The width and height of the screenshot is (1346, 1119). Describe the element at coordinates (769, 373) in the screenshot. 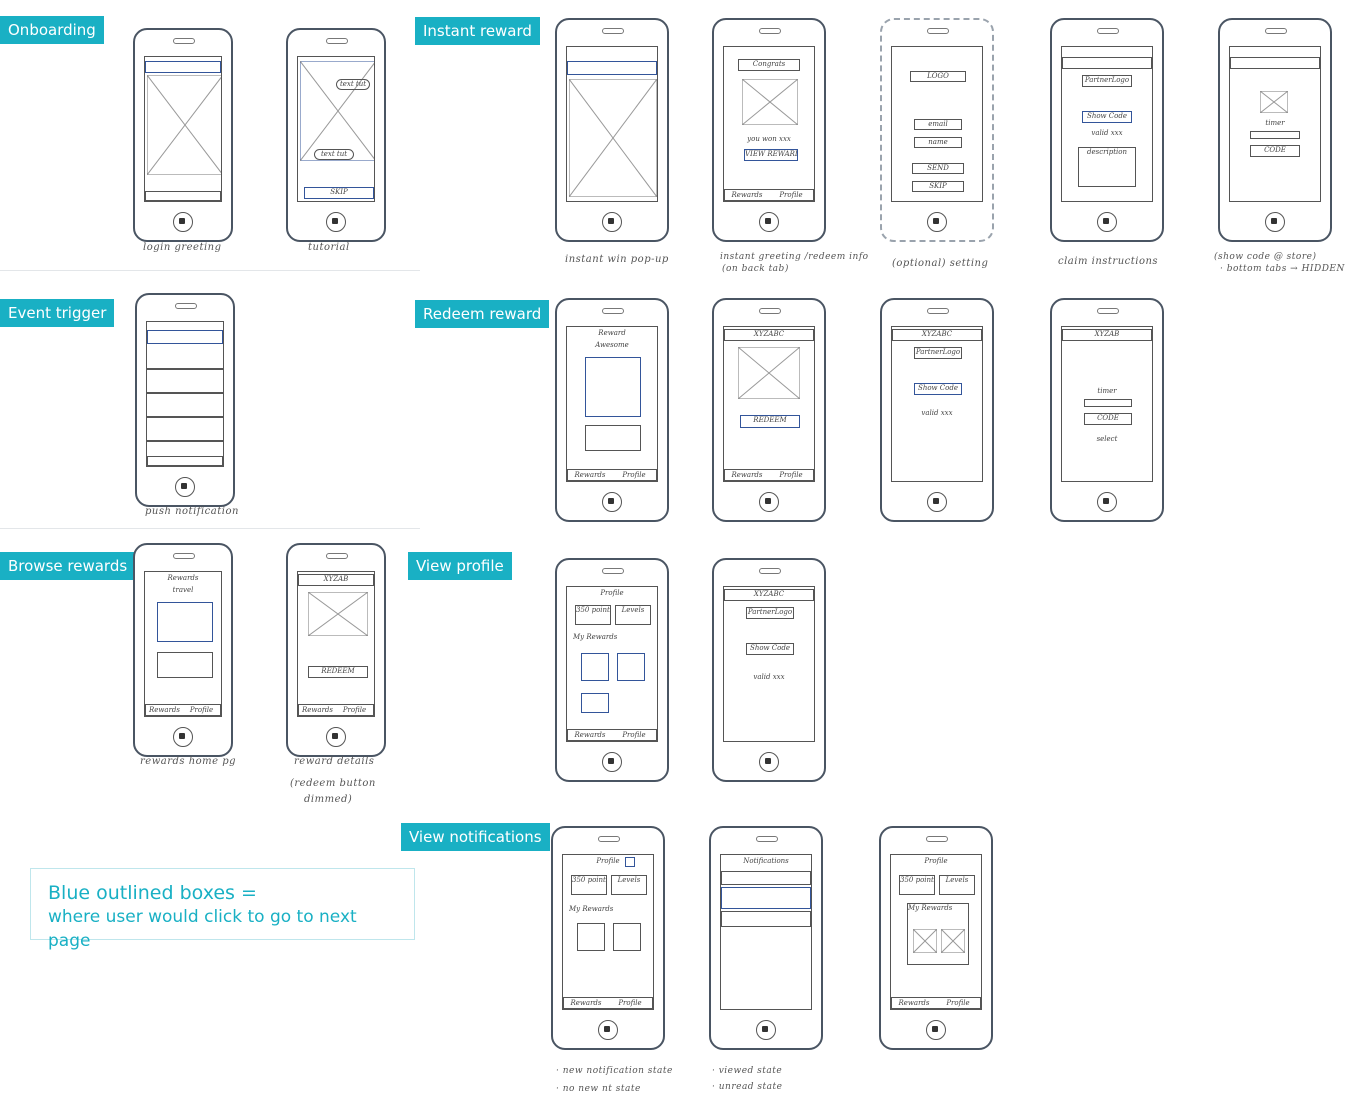

I see `image-placeholder` at that location.